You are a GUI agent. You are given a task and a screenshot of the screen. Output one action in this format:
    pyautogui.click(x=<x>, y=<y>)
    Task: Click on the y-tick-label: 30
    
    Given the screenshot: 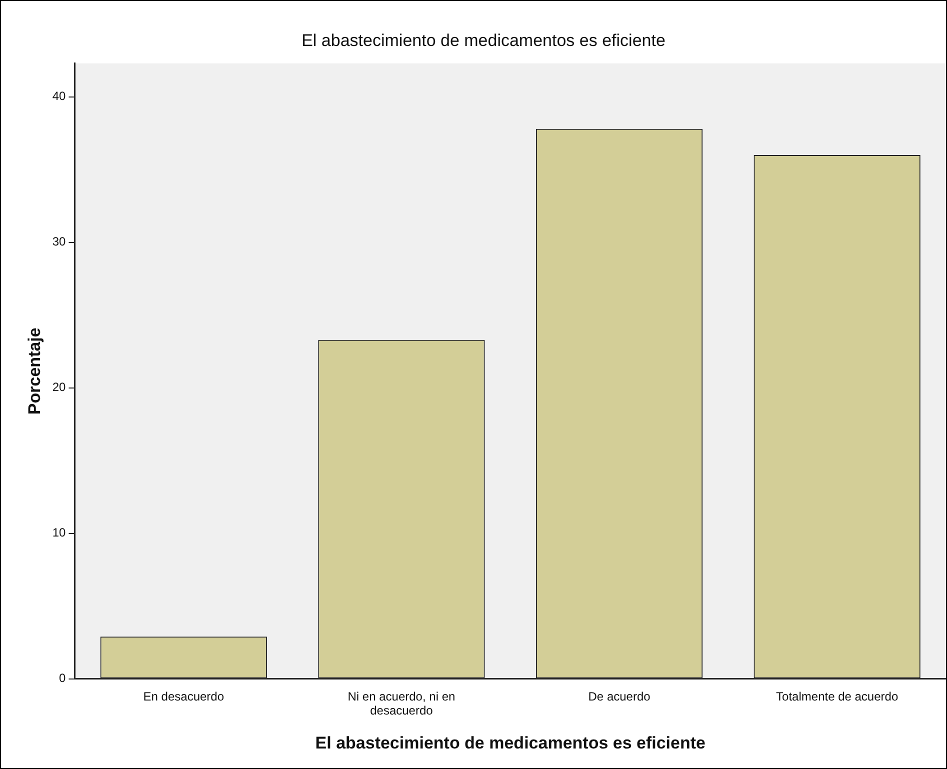 What is the action you would take?
    pyautogui.click(x=59, y=241)
    